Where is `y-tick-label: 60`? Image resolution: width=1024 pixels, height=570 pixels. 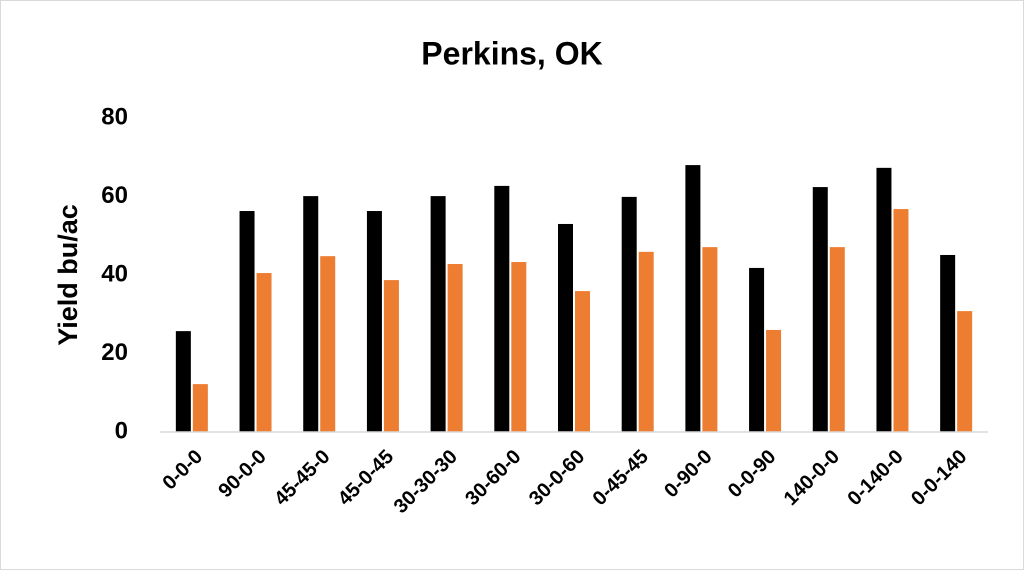 y-tick-label: 60 is located at coordinates (114, 195).